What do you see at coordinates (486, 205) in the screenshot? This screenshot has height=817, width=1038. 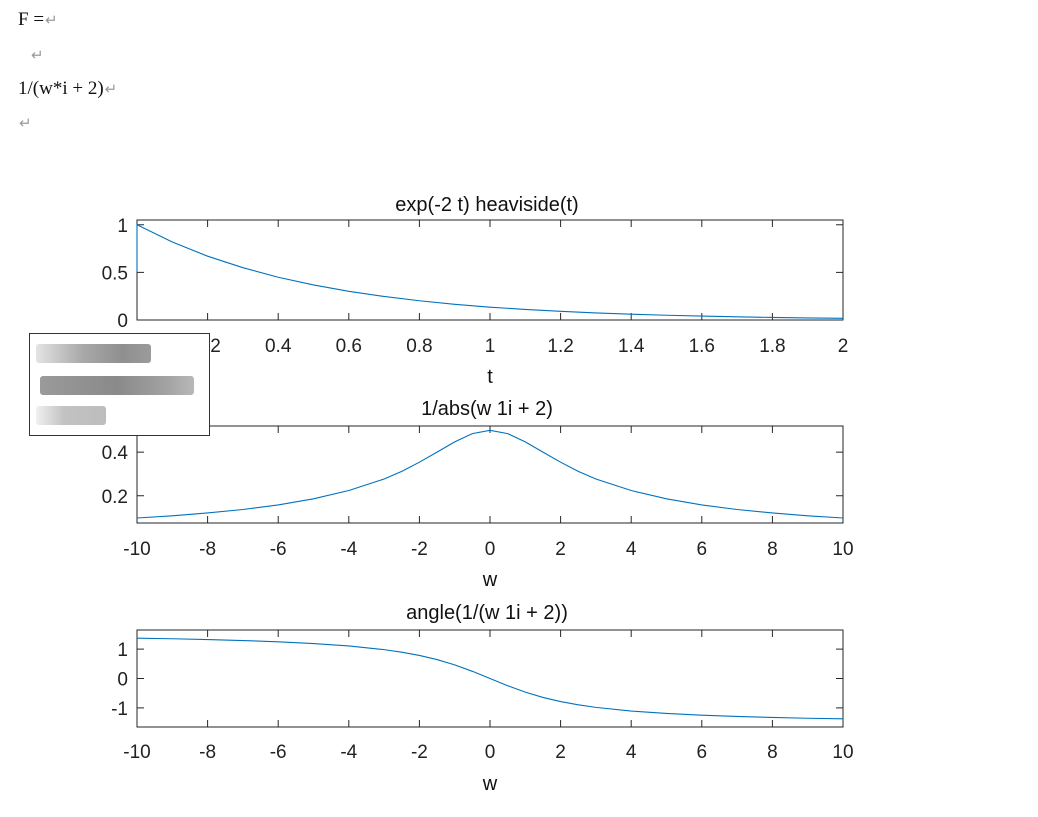 I see `plot-title: exp(-2 t) heaviside(t)` at bounding box center [486, 205].